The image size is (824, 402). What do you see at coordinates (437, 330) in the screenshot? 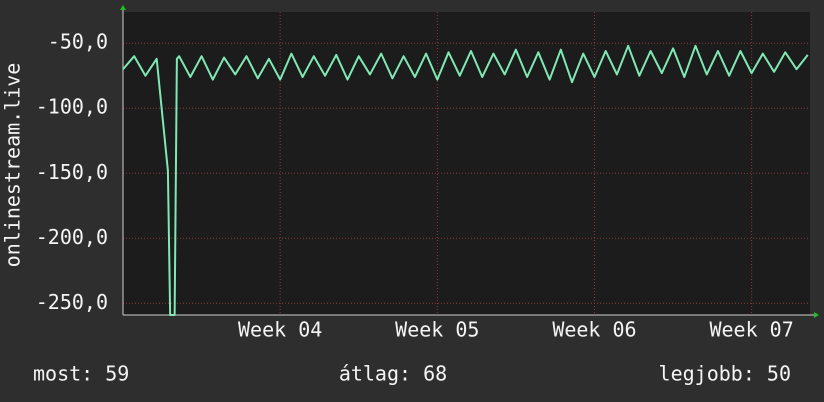
I see `x-tick-label: Week 05` at bounding box center [437, 330].